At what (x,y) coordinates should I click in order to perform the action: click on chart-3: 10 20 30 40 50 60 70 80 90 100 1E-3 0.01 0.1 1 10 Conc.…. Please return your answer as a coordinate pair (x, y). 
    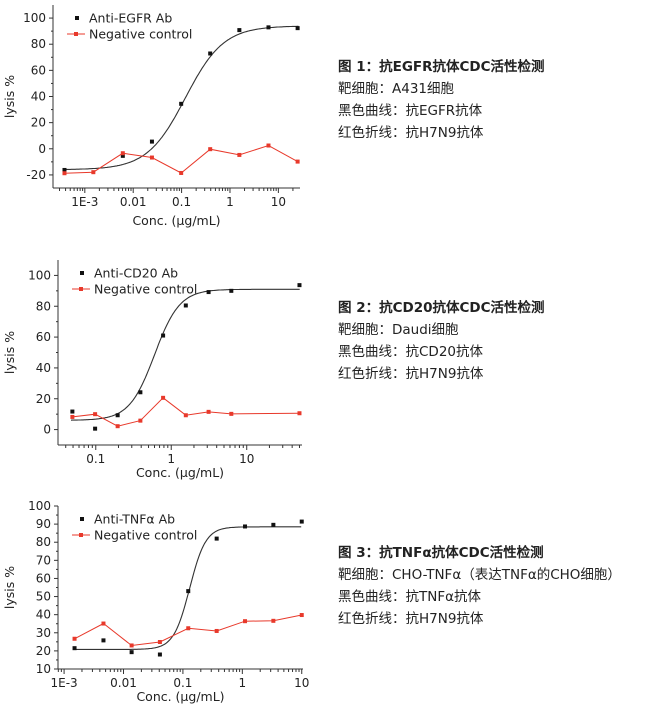
    Looking at the image, I should click on (155, 601).